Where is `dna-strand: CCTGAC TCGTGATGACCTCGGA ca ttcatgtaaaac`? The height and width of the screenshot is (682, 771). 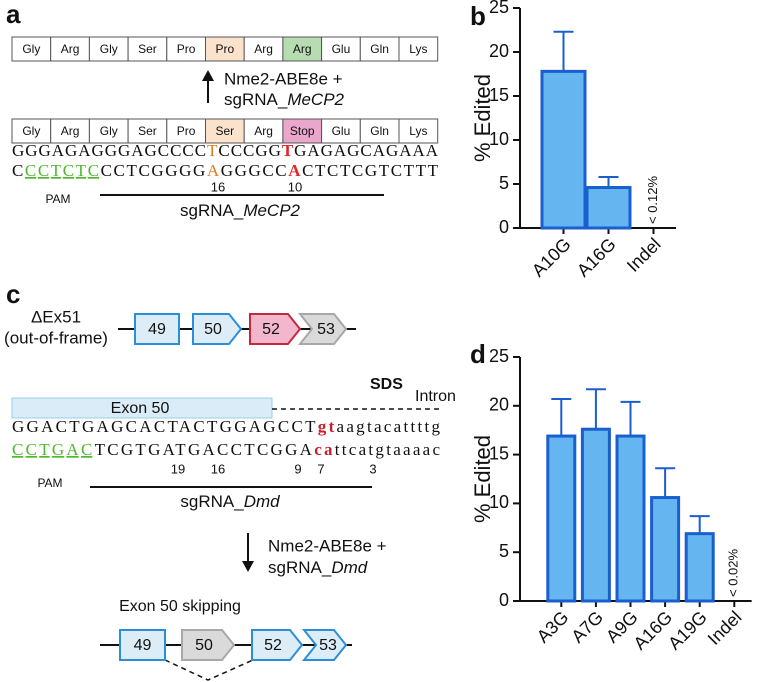
dna-strand: CCTGAC TCGTGATGACCTCGGA ca ttcatgtaaaac is located at coordinates (226, 449).